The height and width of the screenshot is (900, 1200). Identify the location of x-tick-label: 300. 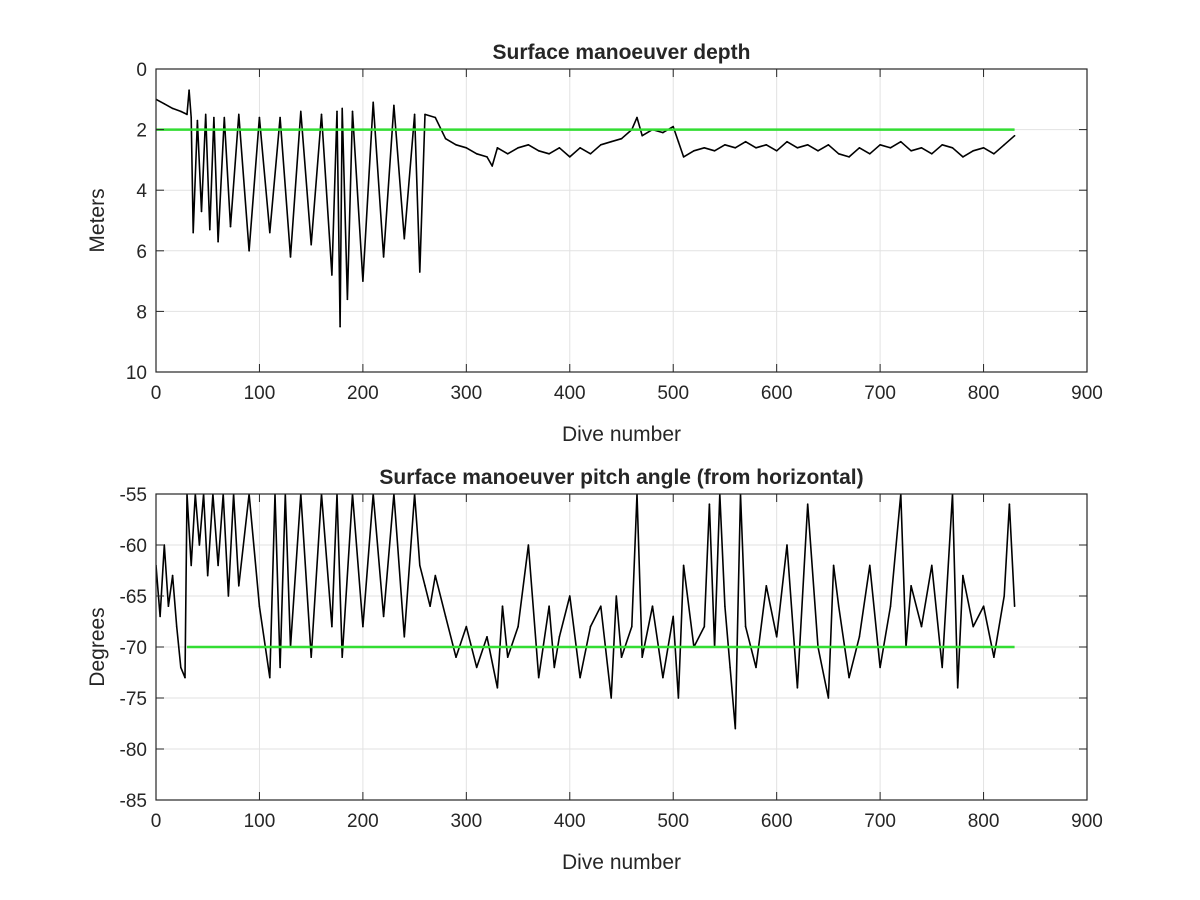
(466, 821).